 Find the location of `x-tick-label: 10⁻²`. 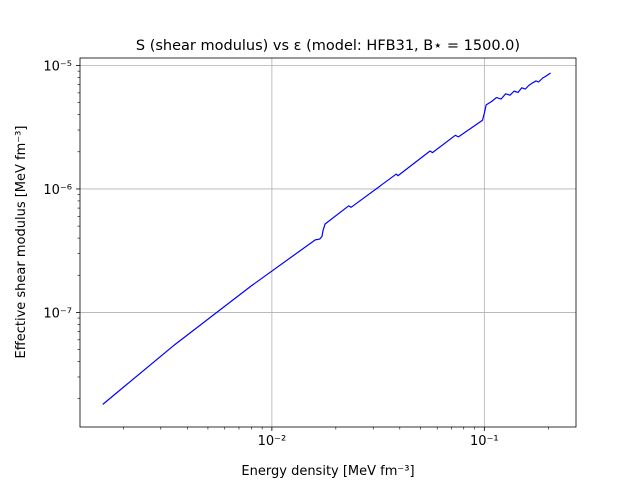

x-tick-label: 10⁻² is located at coordinates (272, 441).